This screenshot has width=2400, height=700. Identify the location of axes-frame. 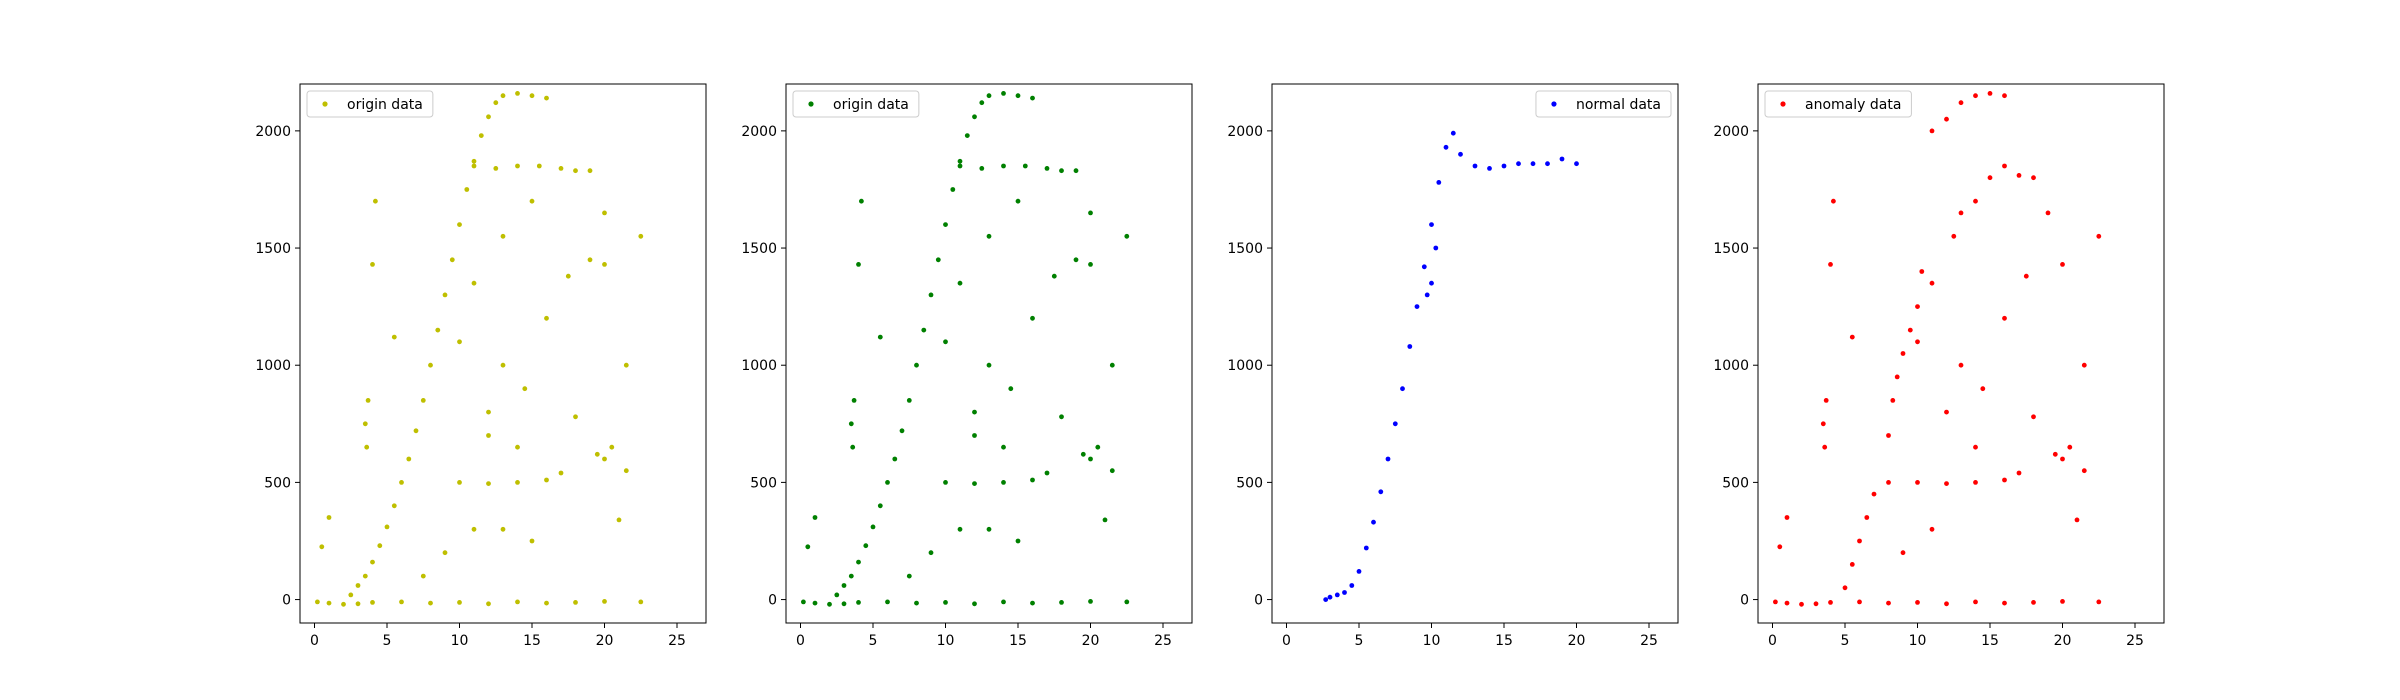
(1475, 353).